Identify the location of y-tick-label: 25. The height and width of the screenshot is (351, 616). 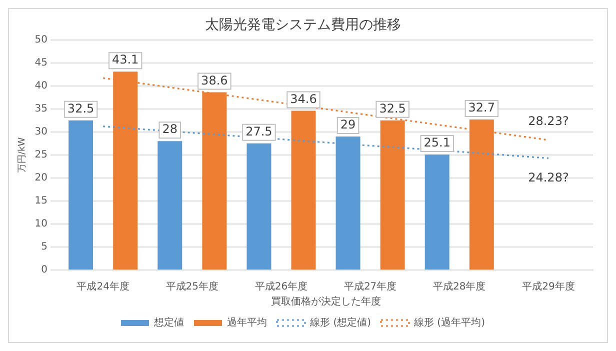
(41, 154).